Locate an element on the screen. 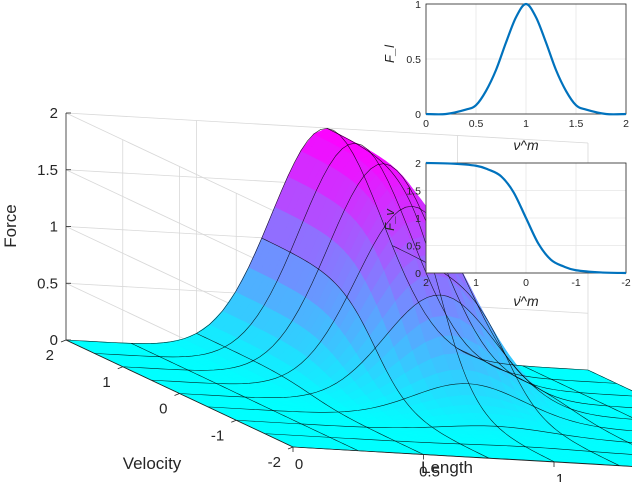  y-tick-label: -2 is located at coordinates (274, 462).